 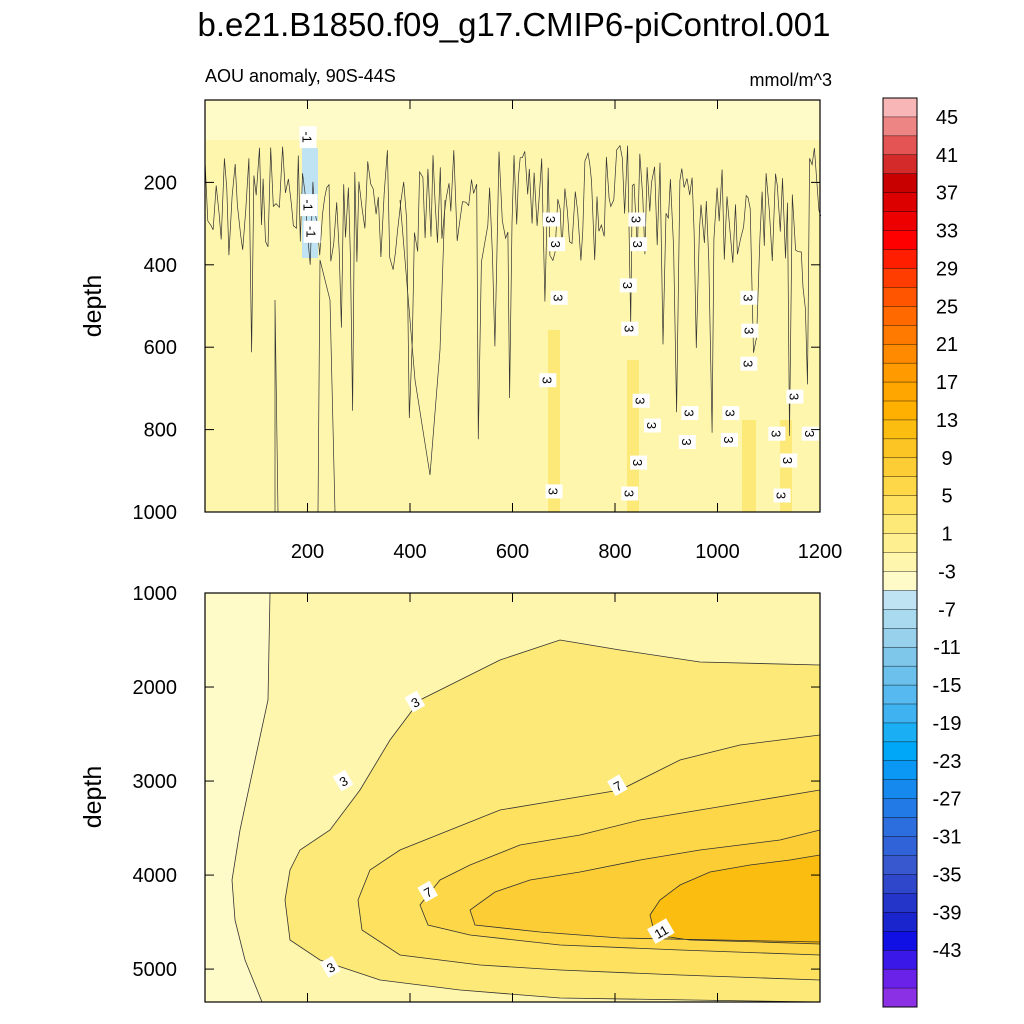 I want to click on y-tick-label: 1000, so click(x=155, y=594).